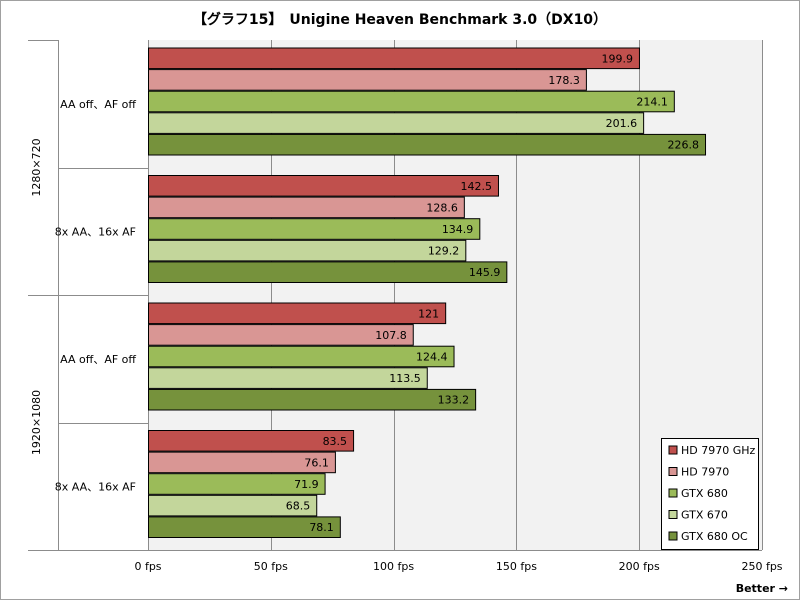  Describe the element at coordinates (458, 229) in the screenshot. I see `data-label: 134.9` at that location.